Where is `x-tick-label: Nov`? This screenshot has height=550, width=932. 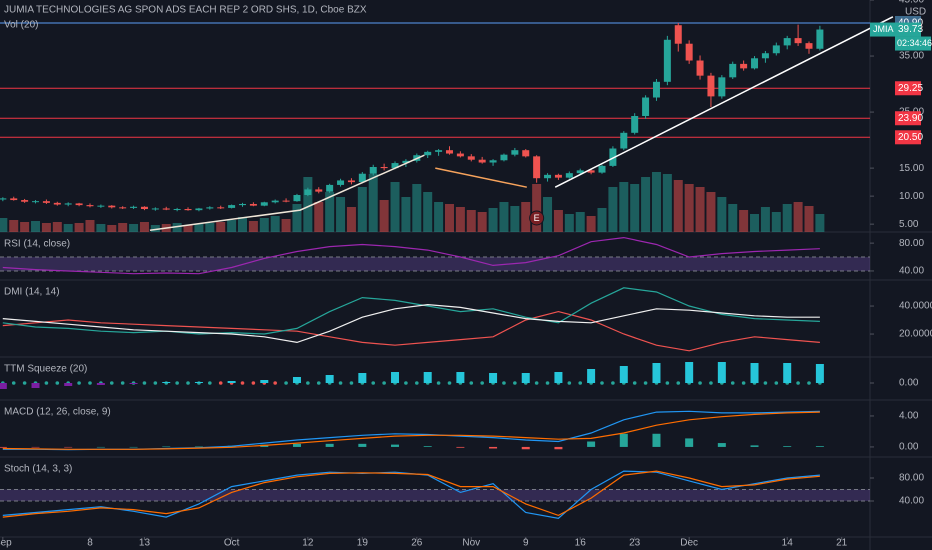 x-tick-label: Nov is located at coordinates (471, 543).